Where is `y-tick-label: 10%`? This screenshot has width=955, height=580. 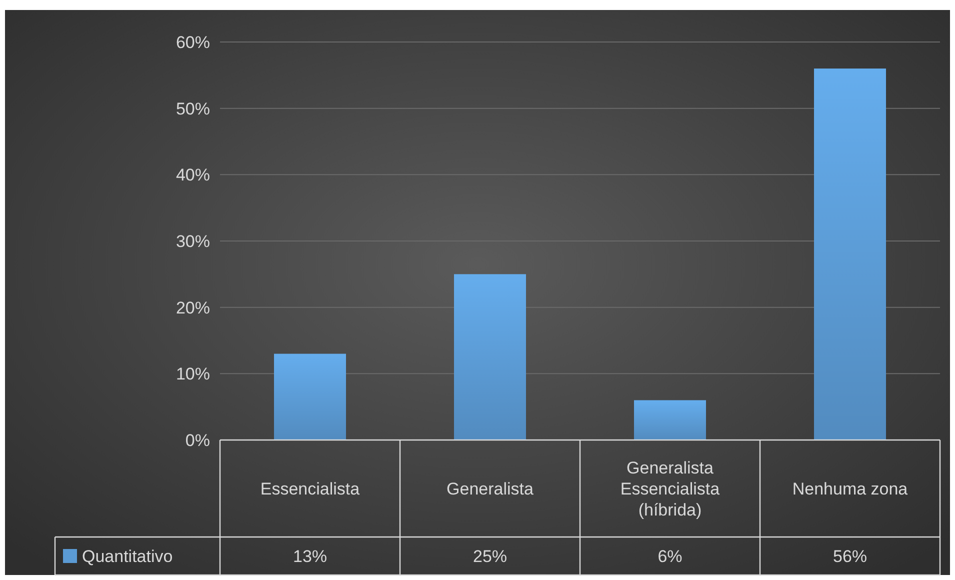
y-tick-label: 10% is located at coordinates (193, 374).